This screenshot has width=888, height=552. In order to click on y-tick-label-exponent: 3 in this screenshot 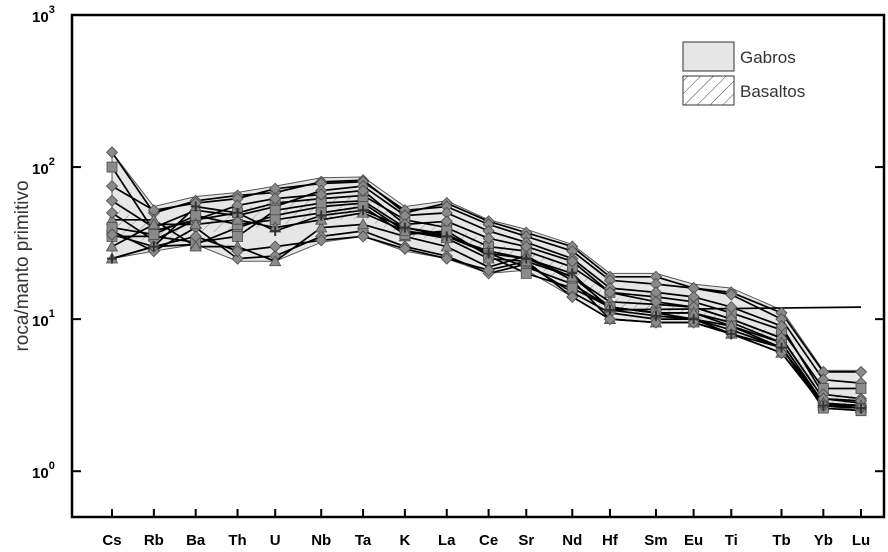, I will do `click(52, 10)`.